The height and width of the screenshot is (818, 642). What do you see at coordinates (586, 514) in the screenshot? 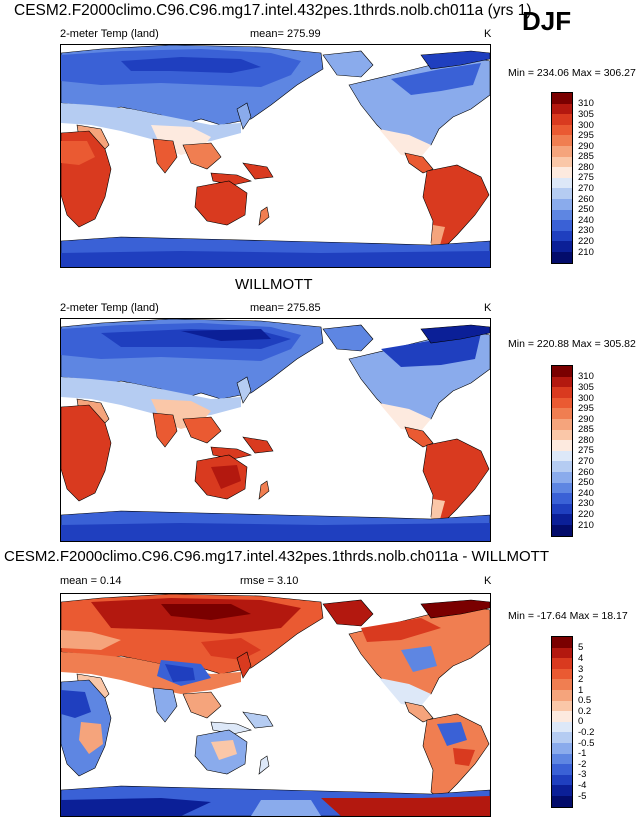
I see `colorbar-label: 220` at bounding box center [586, 514].